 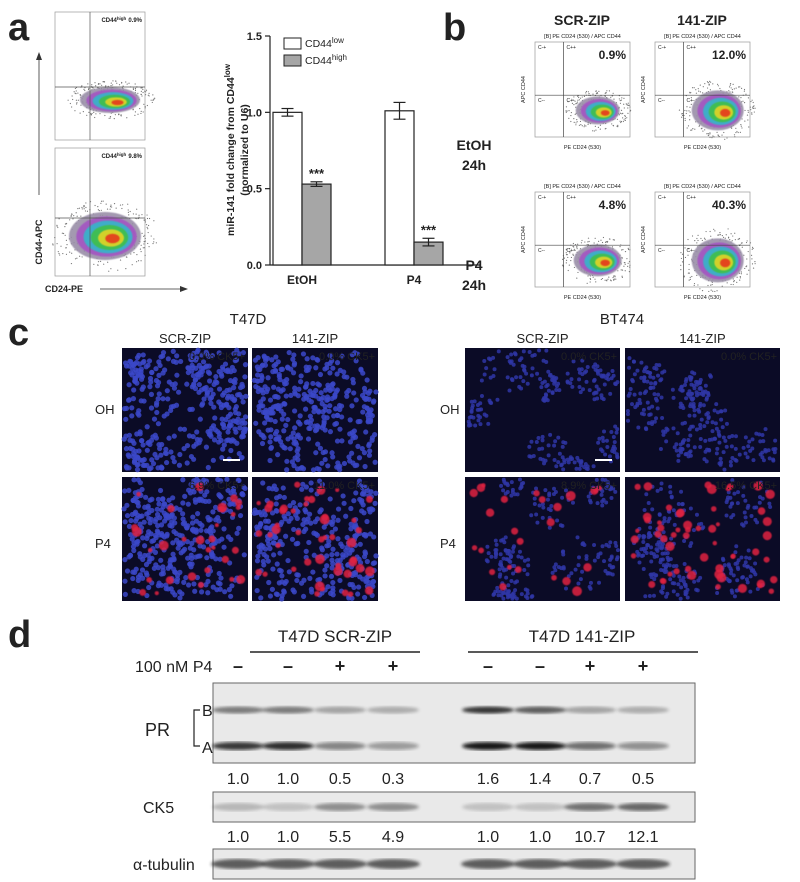 I want to click on column-header: 141-ZIP, so click(x=702, y=20).